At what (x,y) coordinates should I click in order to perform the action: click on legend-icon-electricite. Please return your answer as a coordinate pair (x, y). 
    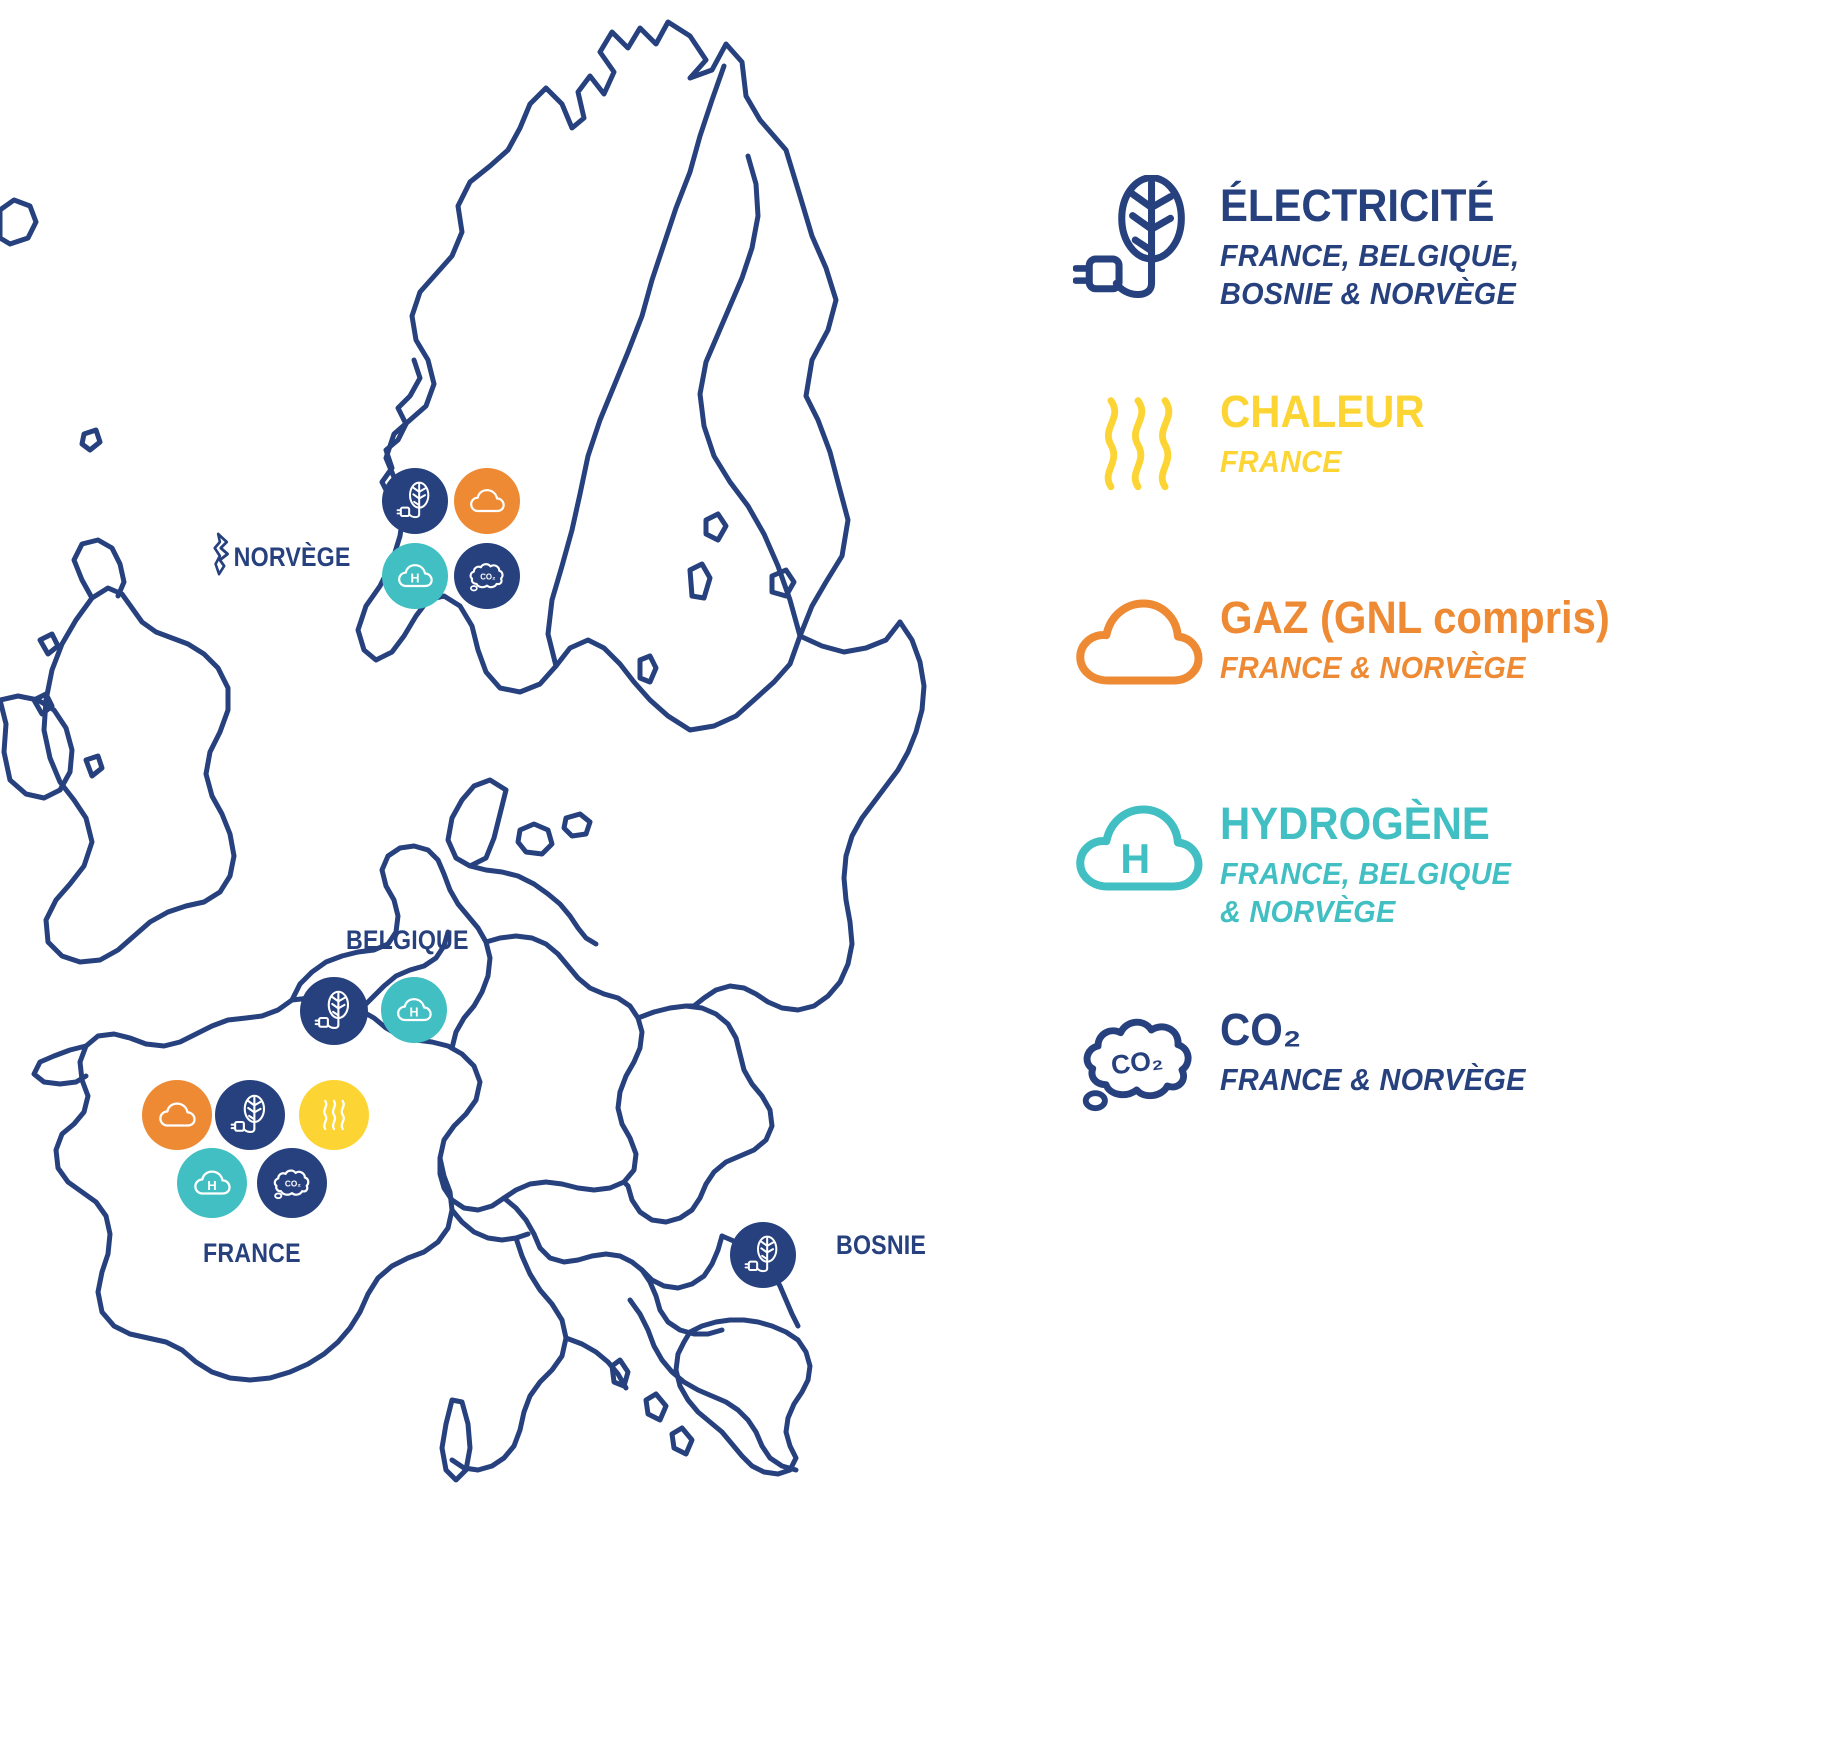
    Looking at the image, I should click on (1137, 240).